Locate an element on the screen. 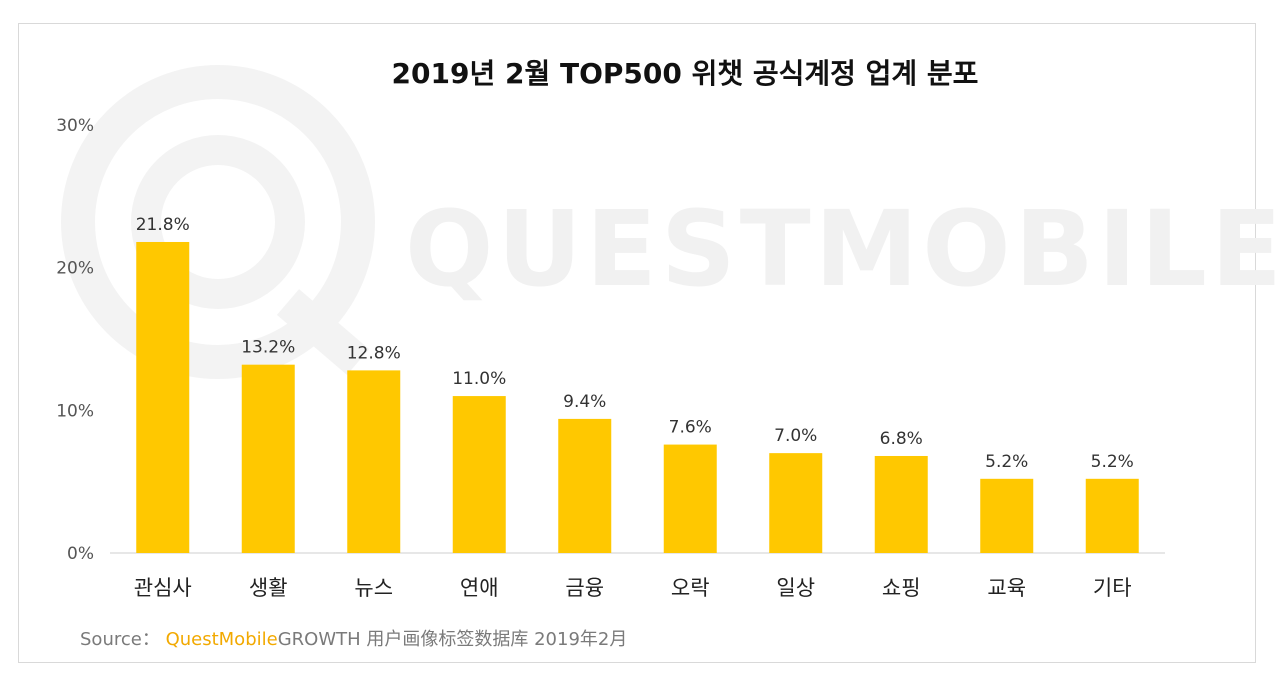 The height and width of the screenshot is (692, 1280). chart-title: 2019년 2월 TOP500 위챗 공식계정 업계 분포 is located at coordinates (685, 73).